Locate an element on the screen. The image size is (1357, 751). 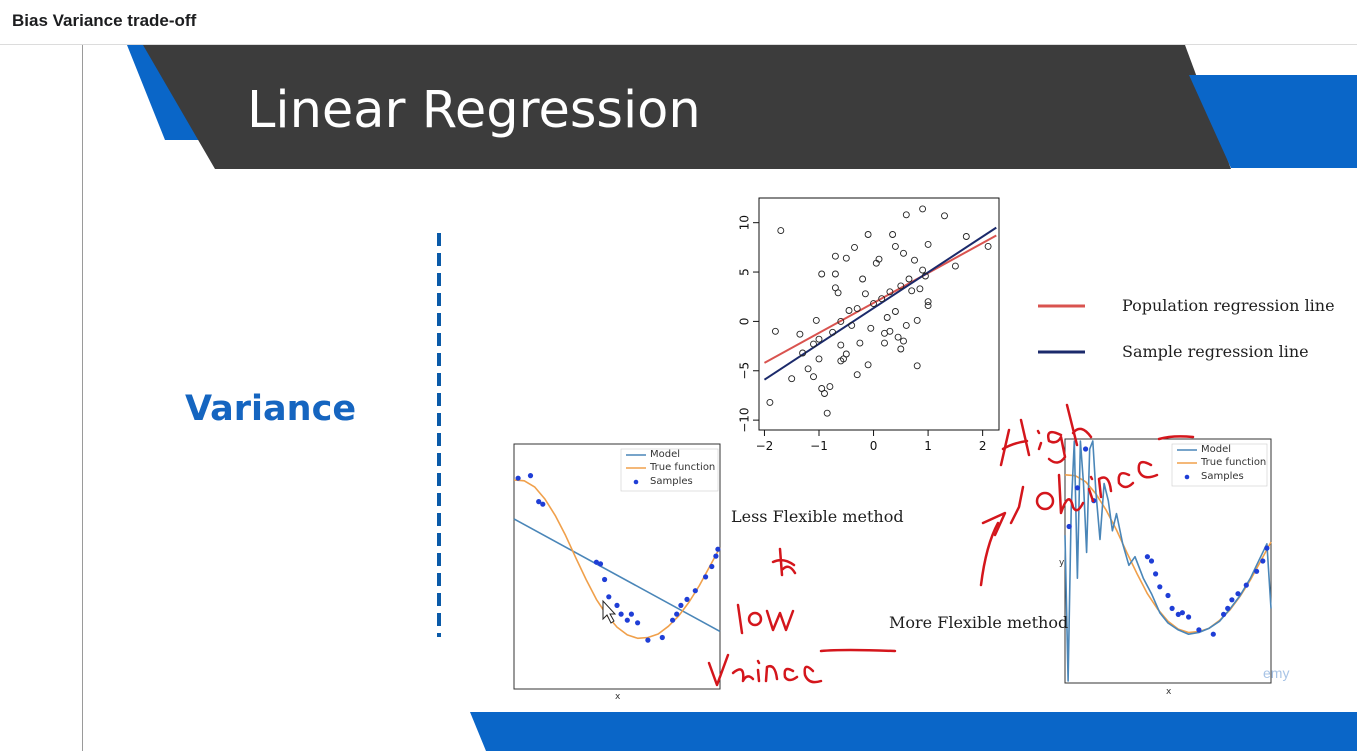
y-tick-label: −5 is located at coordinates (745, 371).